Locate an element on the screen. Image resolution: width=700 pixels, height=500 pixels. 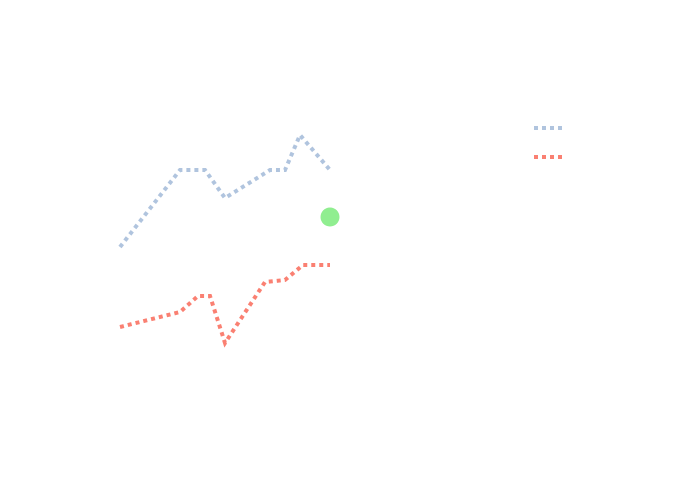
marker is located at coordinates (330, 217).